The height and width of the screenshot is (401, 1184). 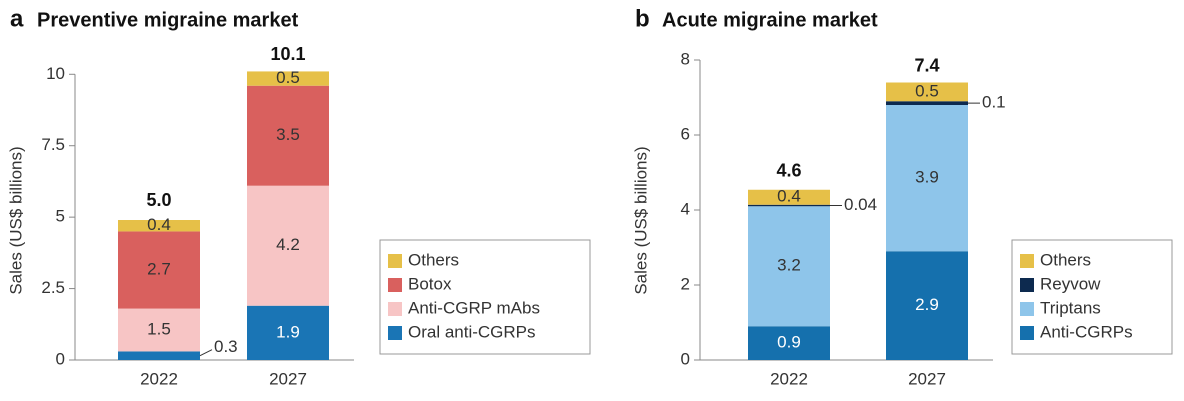 I want to click on value-label: 3.2, so click(x=789, y=265).